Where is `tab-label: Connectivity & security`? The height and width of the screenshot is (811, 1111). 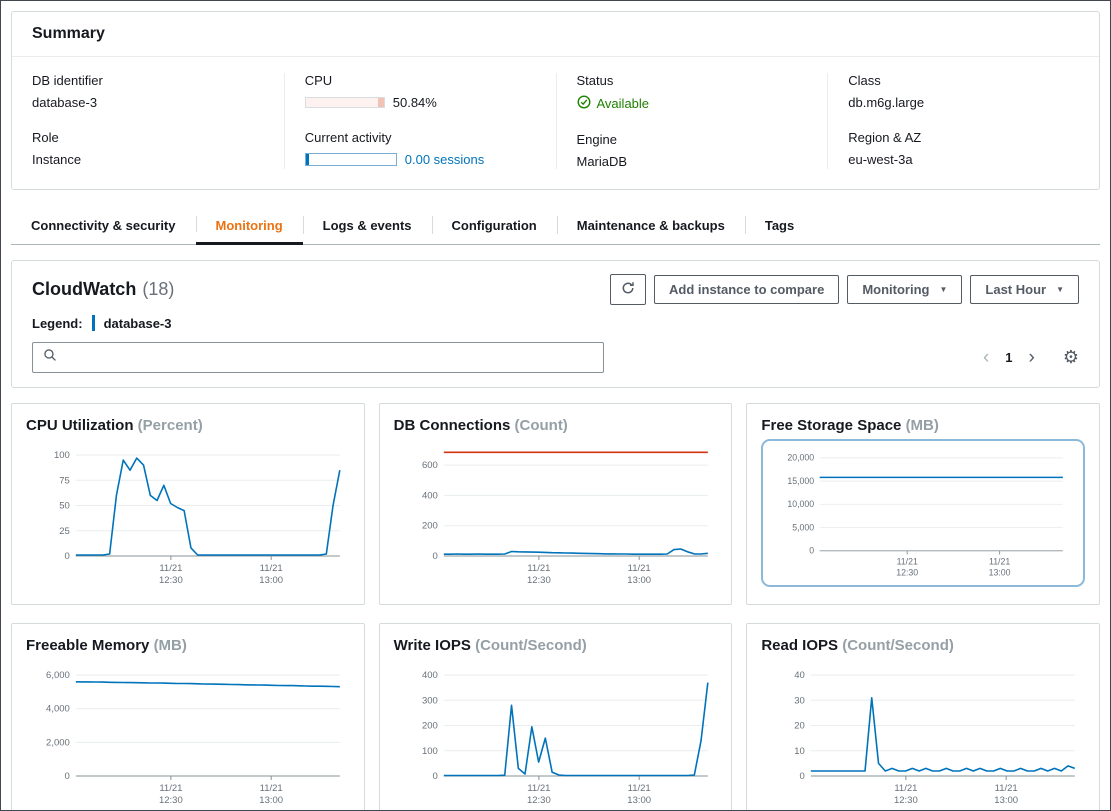 tab-label: Connectivity & security is located at coordinates (103, 225).